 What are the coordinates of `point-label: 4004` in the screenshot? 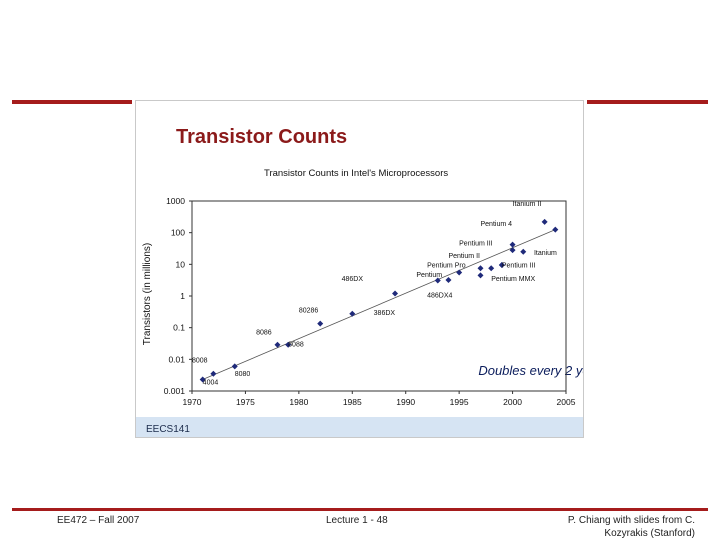 It's located at (211, 383).